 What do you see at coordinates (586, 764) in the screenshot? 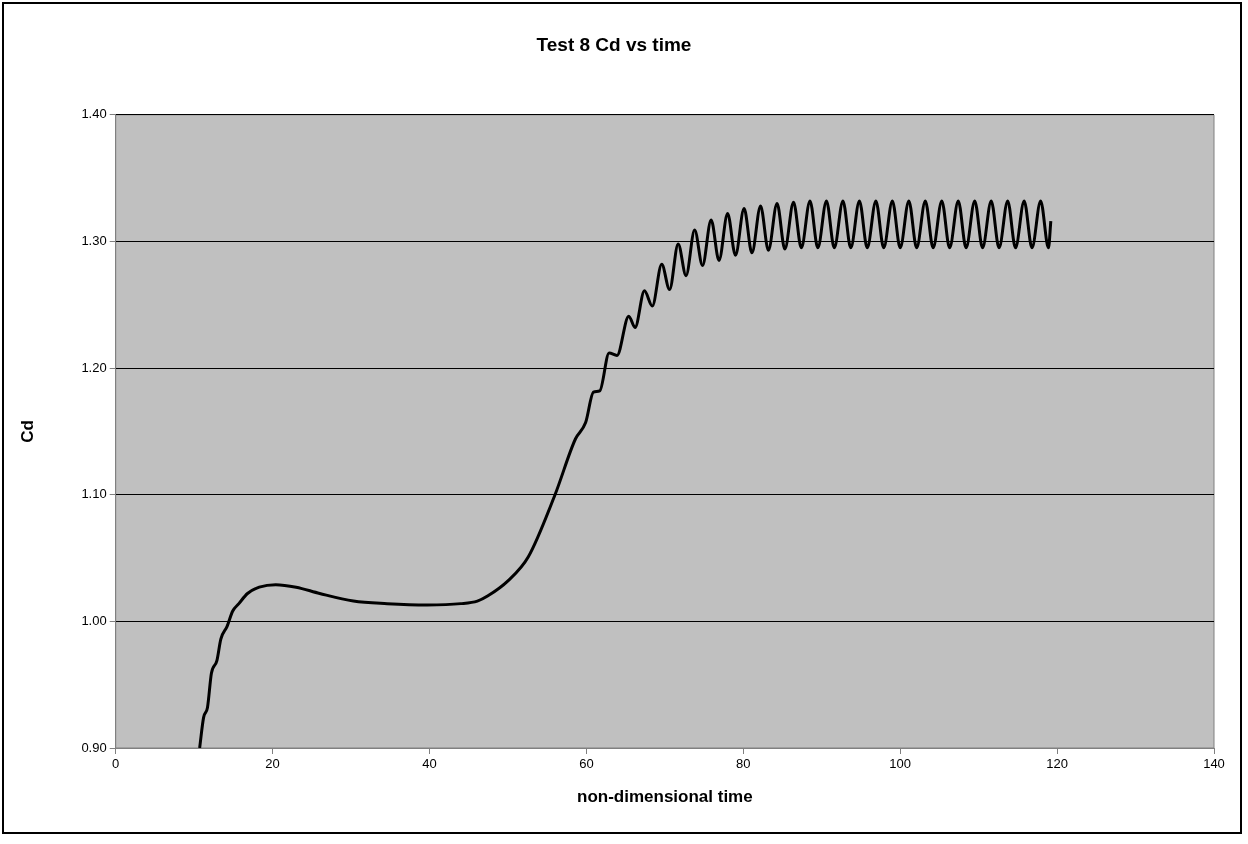
I see `x-tick-label: 60` at bounding box center [586, 764].